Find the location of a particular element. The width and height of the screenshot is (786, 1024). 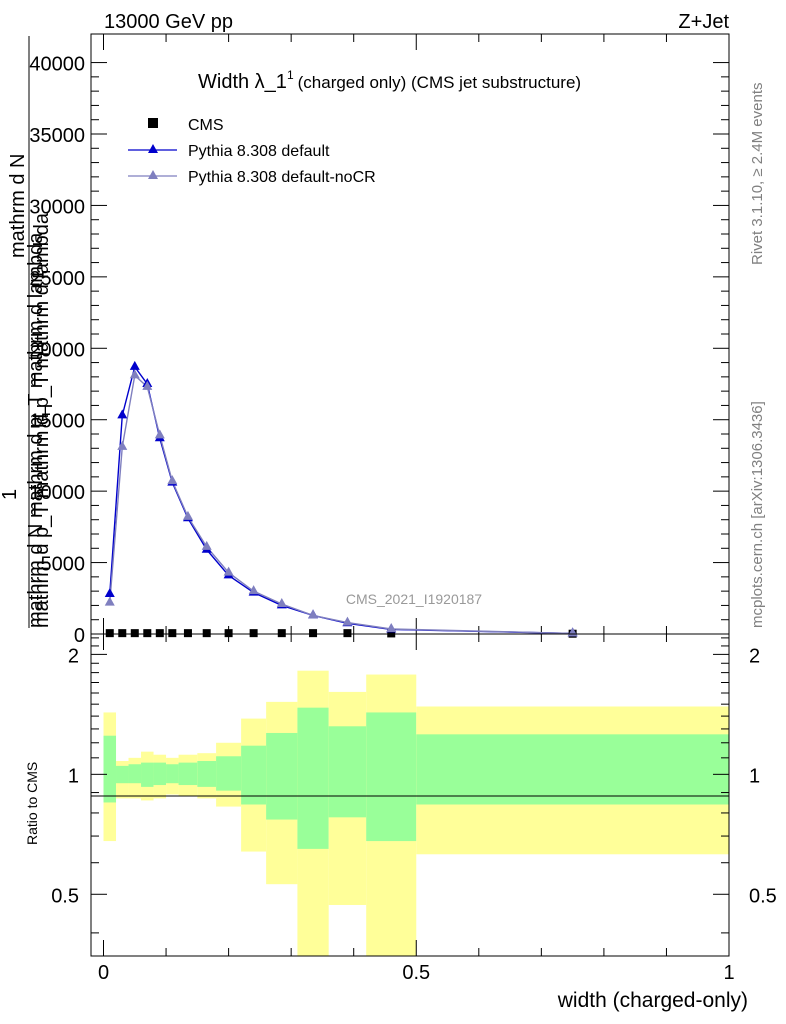

header-right-text: Z+Jet is located at coordinates (703, 22).